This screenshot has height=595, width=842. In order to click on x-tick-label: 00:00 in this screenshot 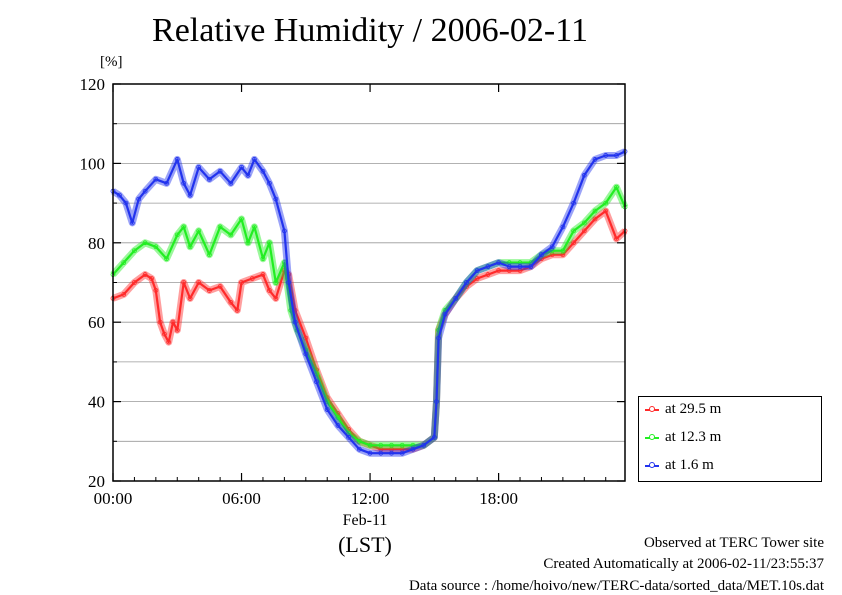, I will do `click(113, 498)`.